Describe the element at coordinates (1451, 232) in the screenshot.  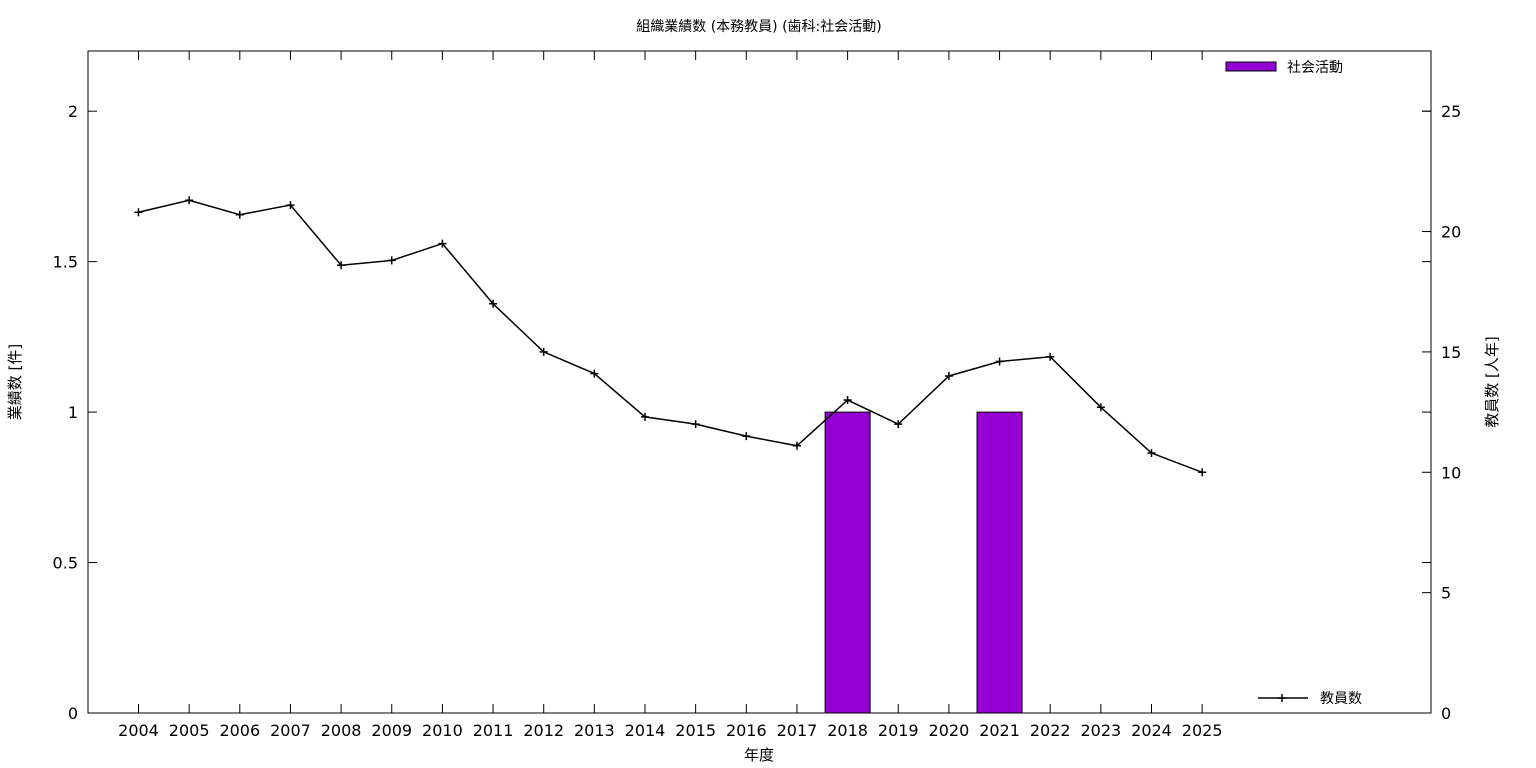
I see `y2-tick-label: 20` at that location.